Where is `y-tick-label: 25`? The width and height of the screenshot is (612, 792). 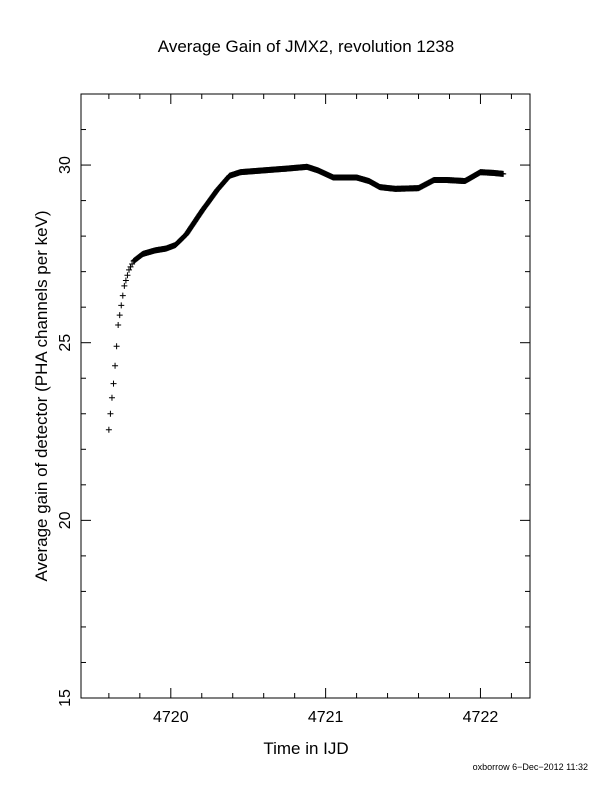
y-tick-label: 25 is located at coordinates (65, 343).